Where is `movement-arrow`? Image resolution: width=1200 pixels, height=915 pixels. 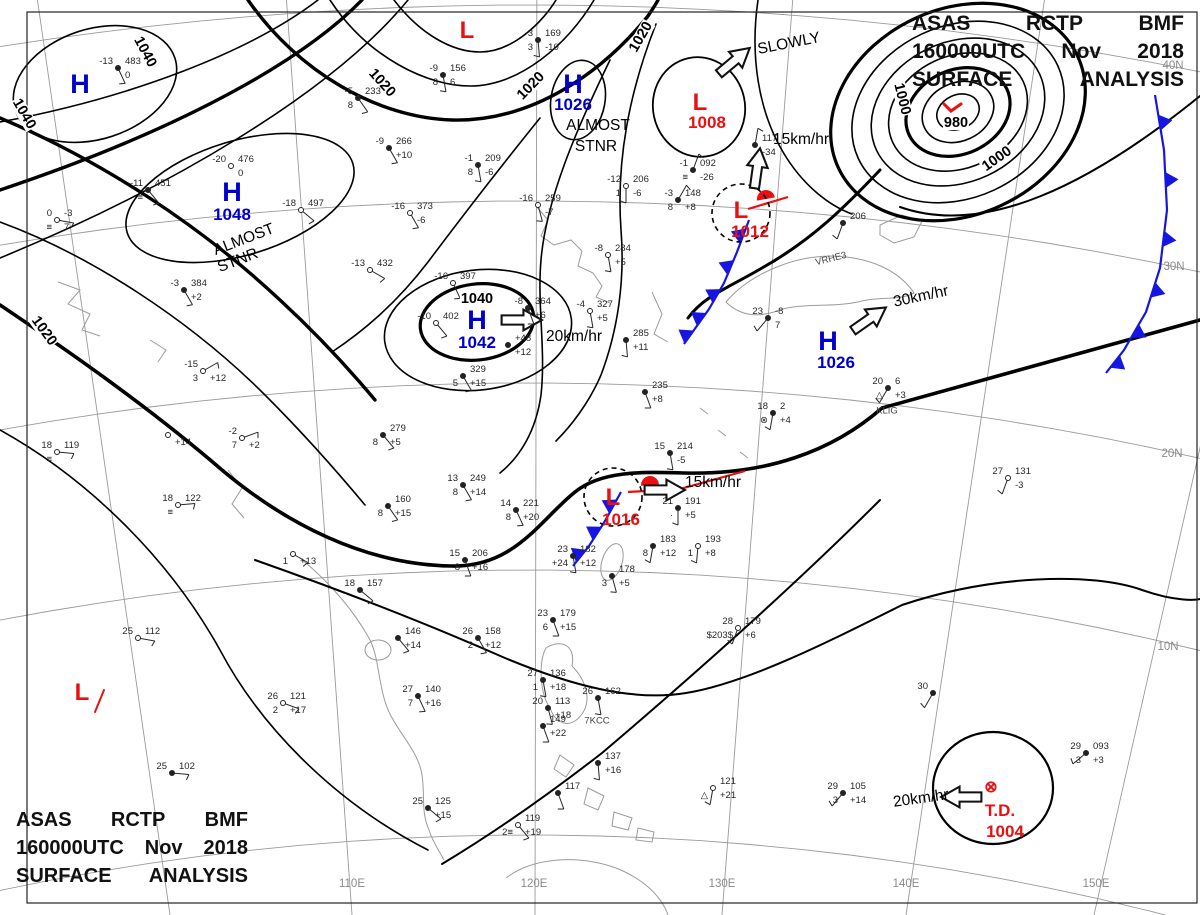 movement-arrow is located at coordinates (522, 320).